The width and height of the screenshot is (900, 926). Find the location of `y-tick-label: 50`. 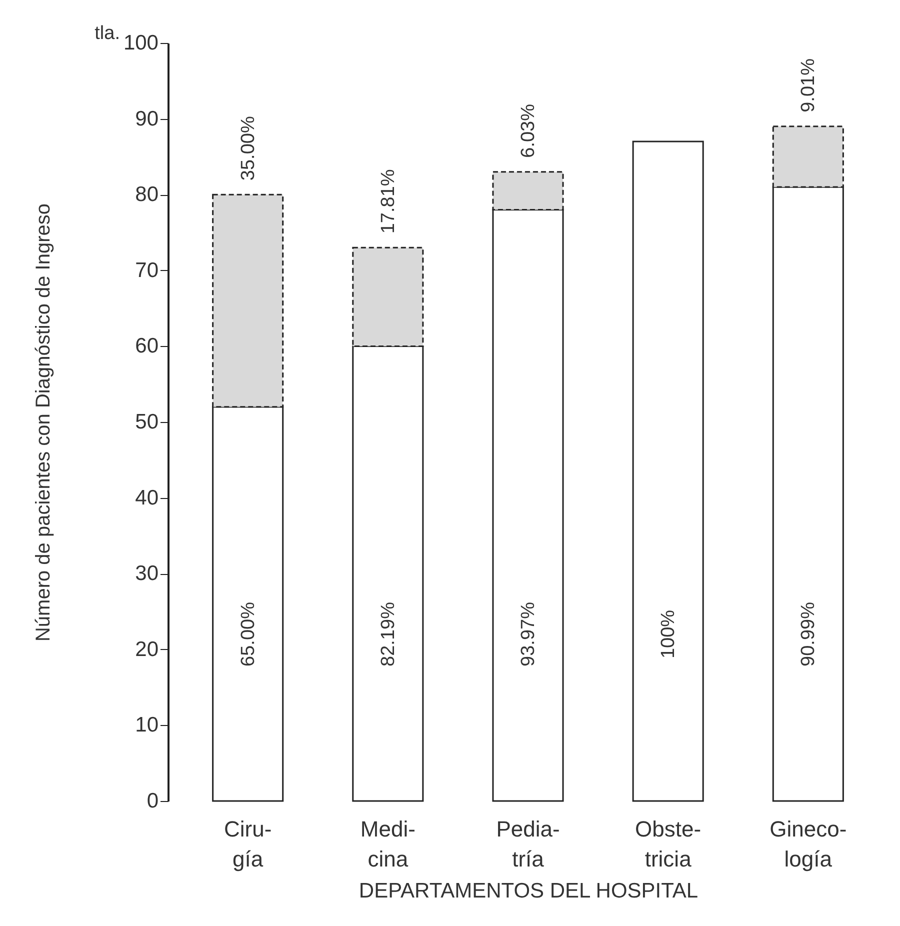

y-tick-label: 50 is located at coordinates (146, 422).